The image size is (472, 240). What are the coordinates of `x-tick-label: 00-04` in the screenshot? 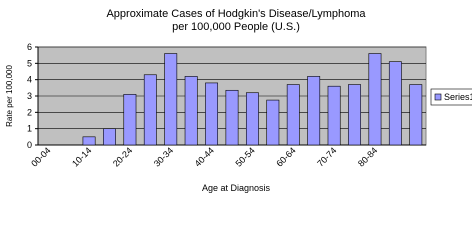 It's located at (40, 156).